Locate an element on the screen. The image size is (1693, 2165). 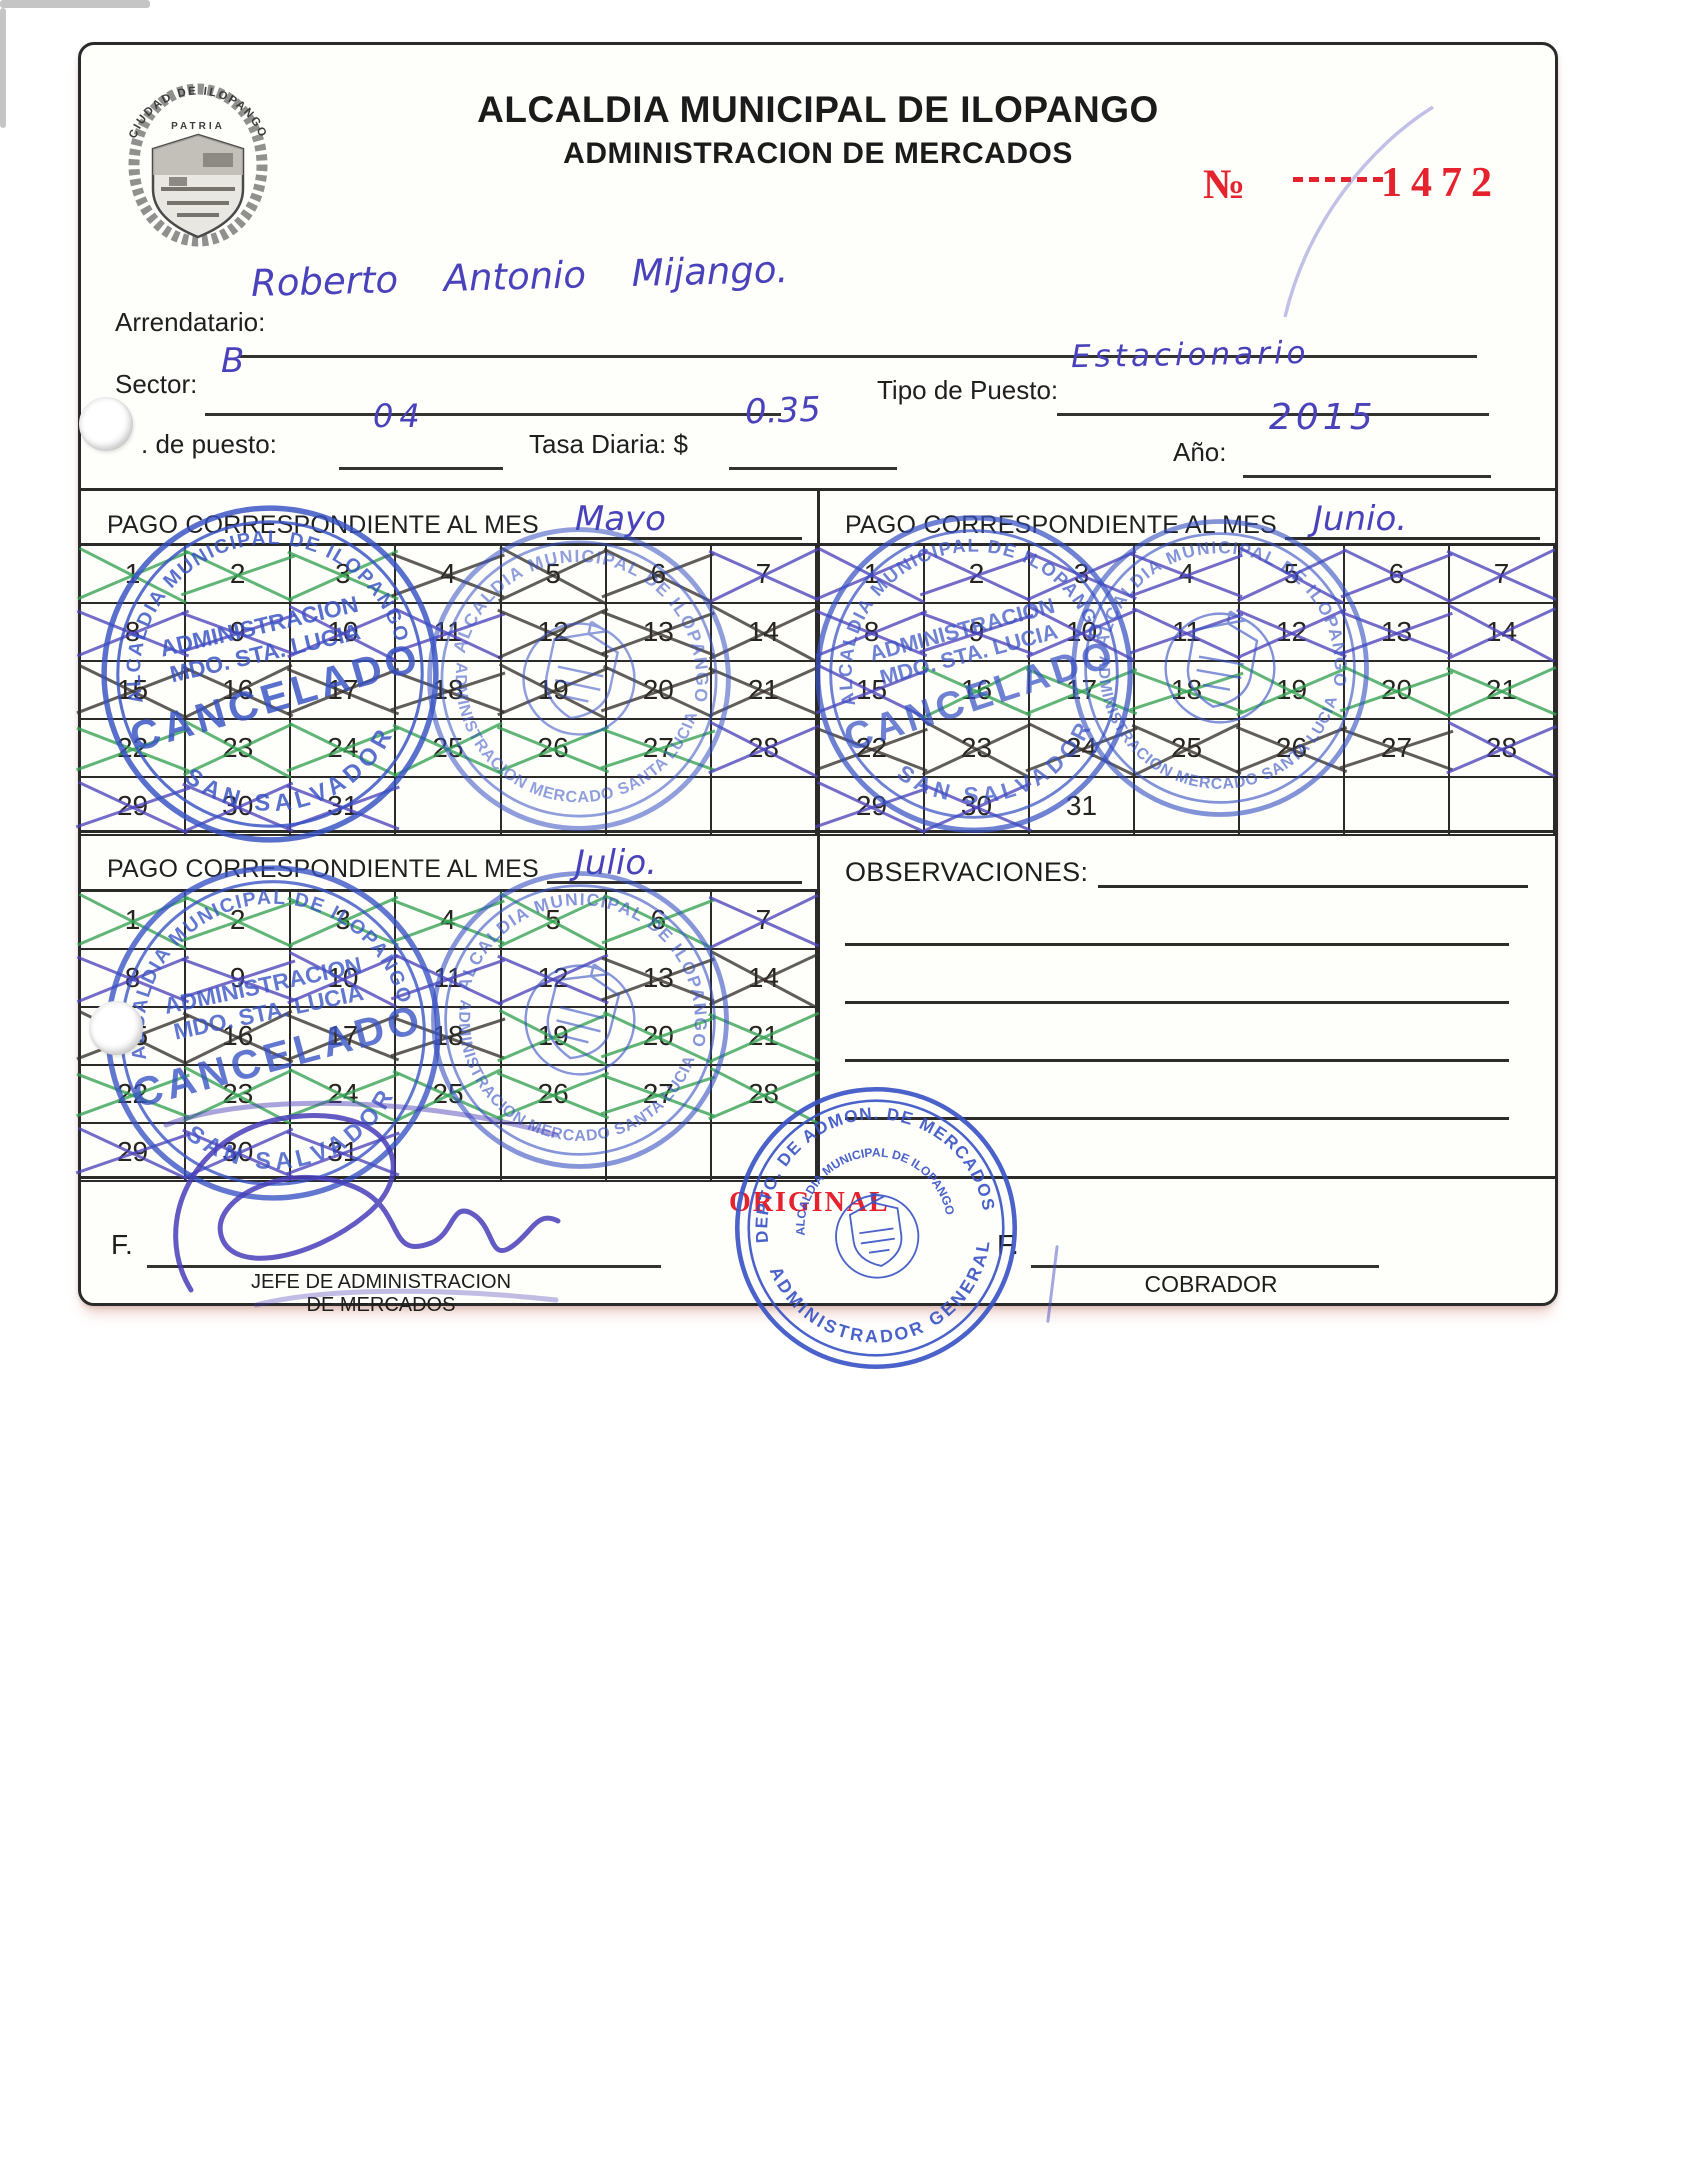
right-signature-caption: COBRADOR is located at coordinates (1211, 1284).